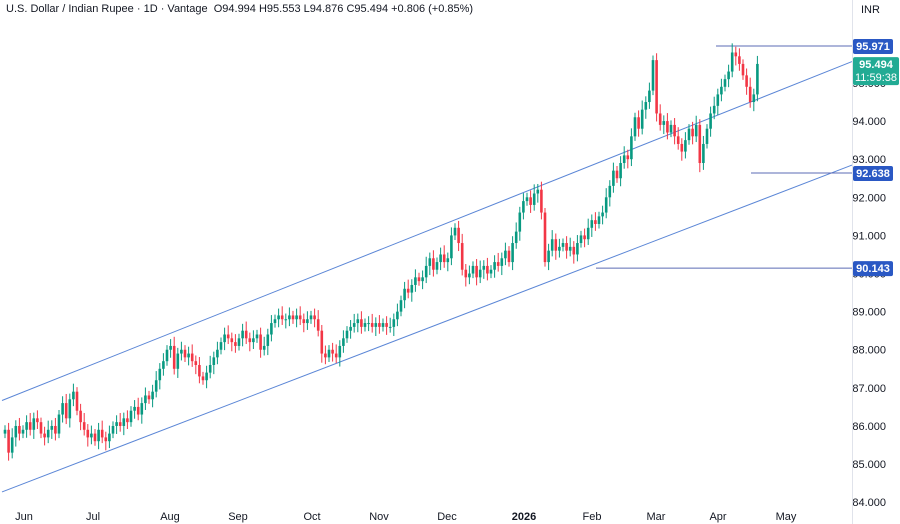 The height and width of the screenshot is (524, 900). I want to click on symbol-name: U.S. Dollar / Indian Rupee, so click(70, 9).